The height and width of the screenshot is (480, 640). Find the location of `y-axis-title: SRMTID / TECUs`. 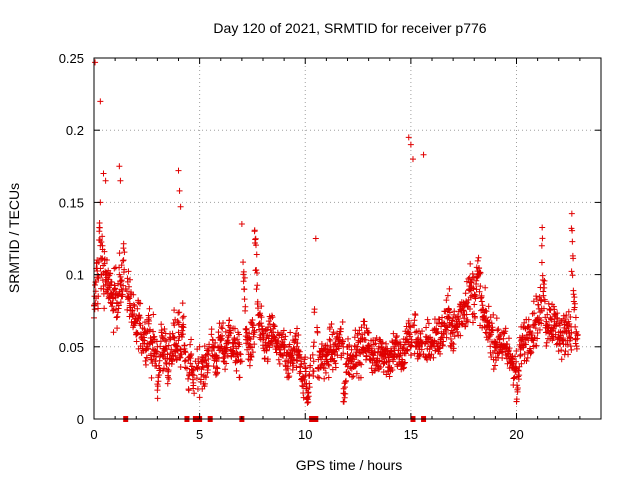

y-axis-title: SRMTID / TECUs is located at coordinates (14, 238).